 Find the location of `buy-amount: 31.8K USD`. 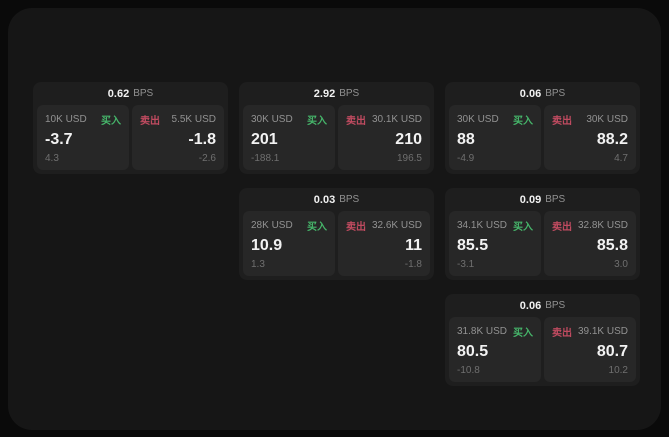

buy-amount: 31.8K USD is located at coordinates (482, 331).